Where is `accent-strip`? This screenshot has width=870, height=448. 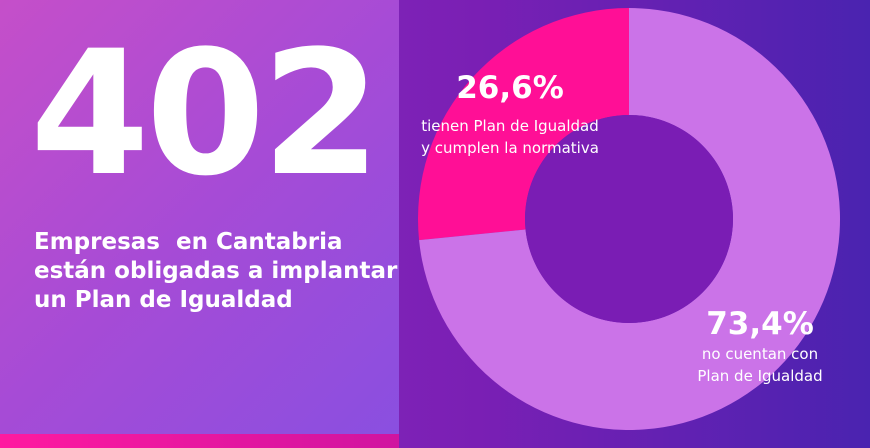 accent-strip is located at coordinates (199, 441).